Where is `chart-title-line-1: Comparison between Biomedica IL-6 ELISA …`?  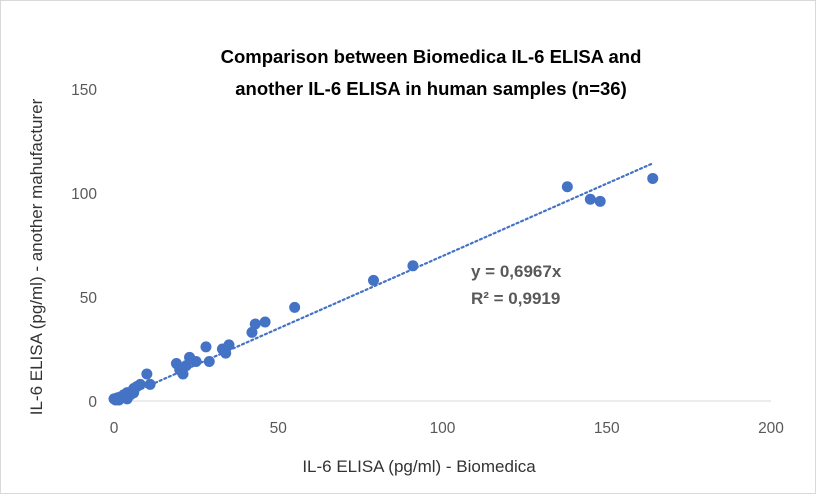
chart-title-line-1: Comparison between Biomedica IL-6 ELISA … is located at coordinates (431, 56).